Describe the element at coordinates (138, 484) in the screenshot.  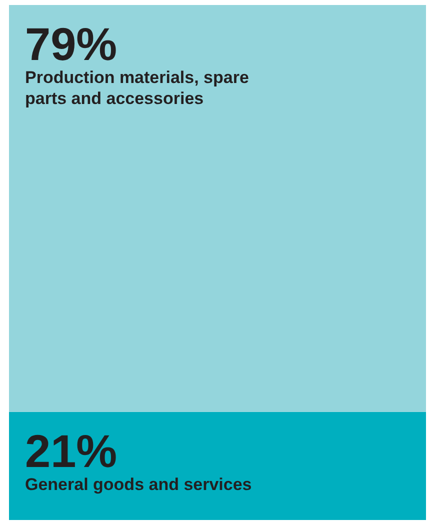
I see `series-label: General goods and services` at that location.